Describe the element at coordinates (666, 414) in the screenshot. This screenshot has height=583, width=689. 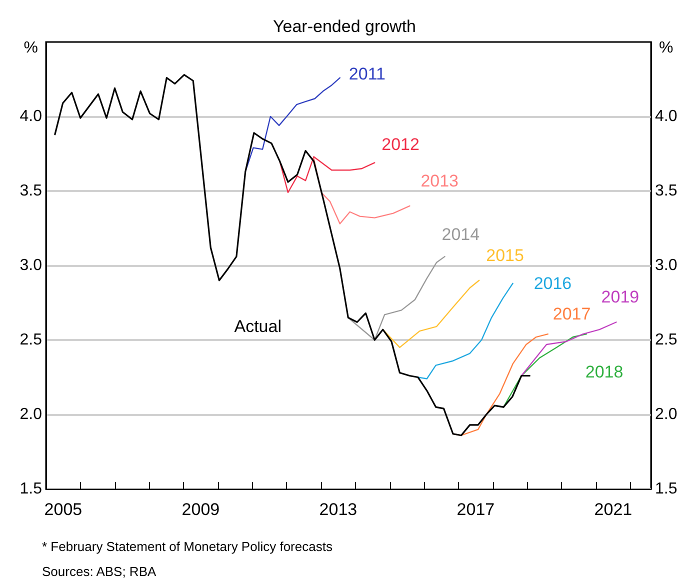
I see `y2-tick-label: 2.0` at that location.